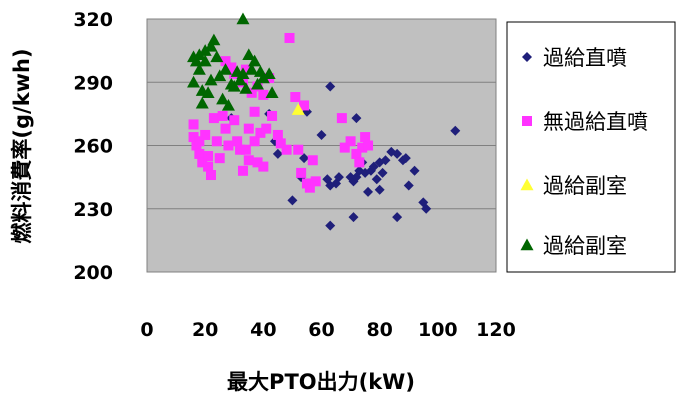 This screenshot has height=394, width=679. I want to click on x-tick-labels: 0 20 40 60 80 100 120, so click(327, 330).